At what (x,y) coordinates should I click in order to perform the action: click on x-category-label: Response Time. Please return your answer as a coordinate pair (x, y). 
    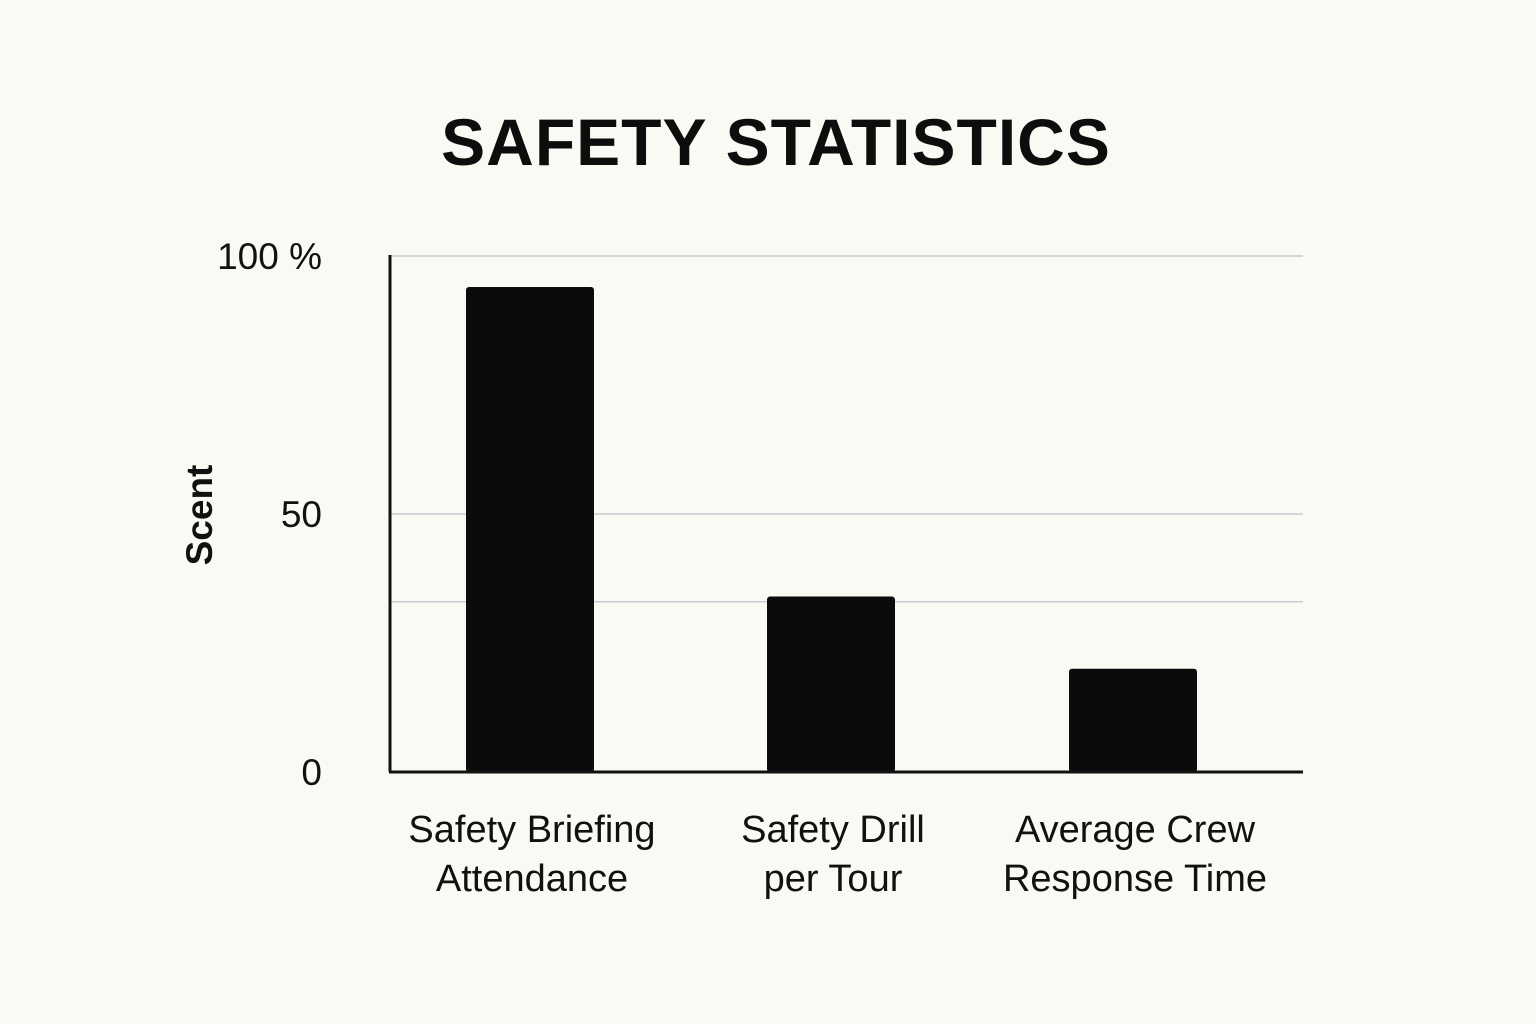
    Looking at the image, I should click on (1135, 879).